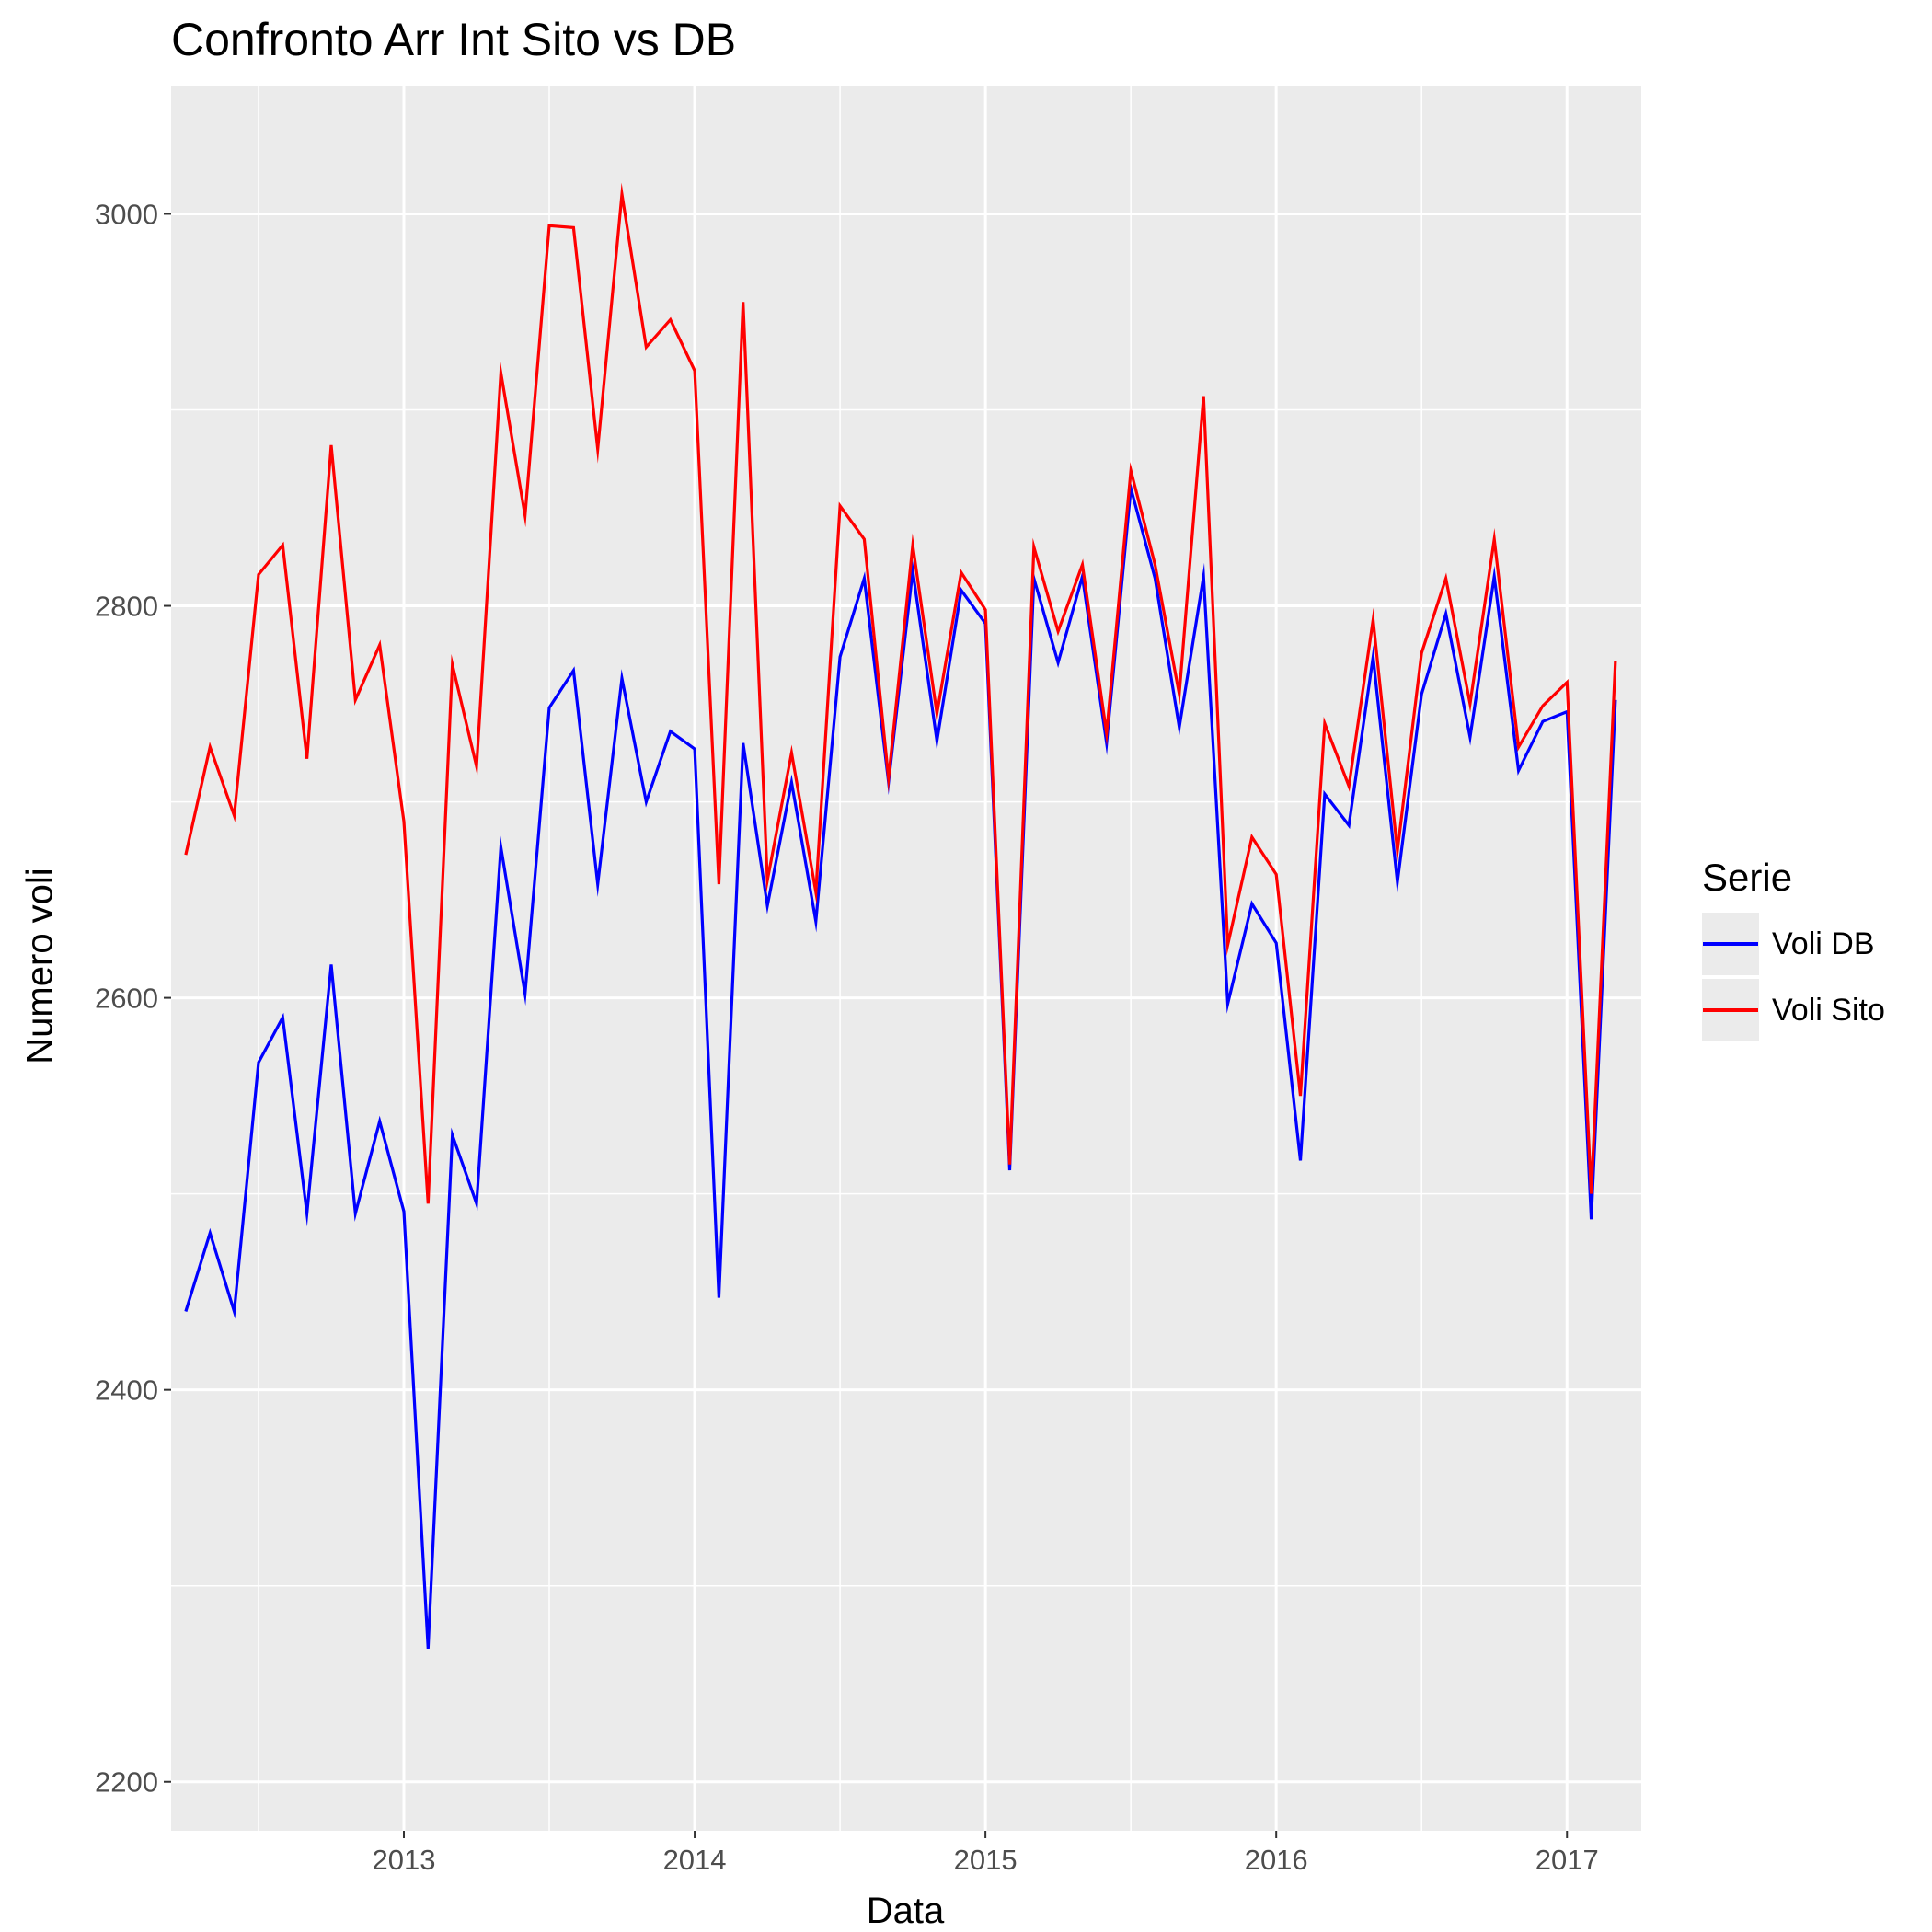  Describe the element at coordinates (1747, 877) in the screenshot. I see `legend-title: Serie` at that location.